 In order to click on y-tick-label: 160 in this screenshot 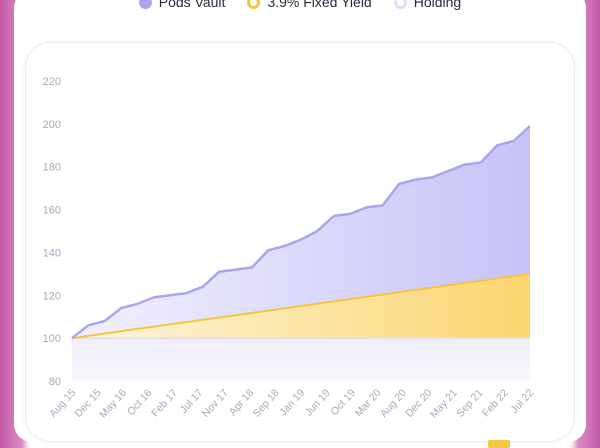, I will do `click(52, 211)`.